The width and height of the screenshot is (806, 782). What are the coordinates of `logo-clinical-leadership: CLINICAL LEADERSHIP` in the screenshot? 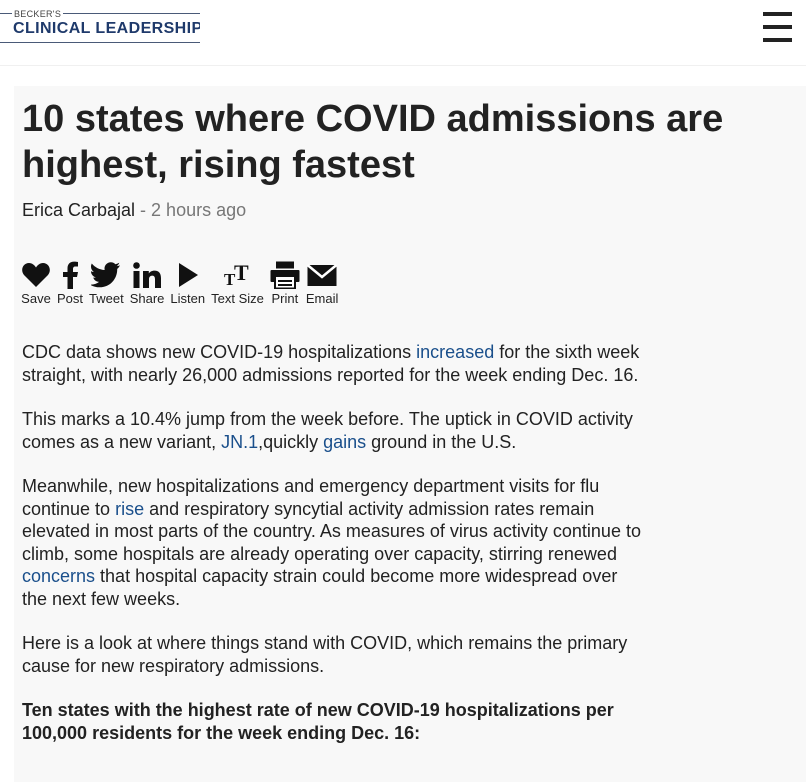 It's located at (106, 28).